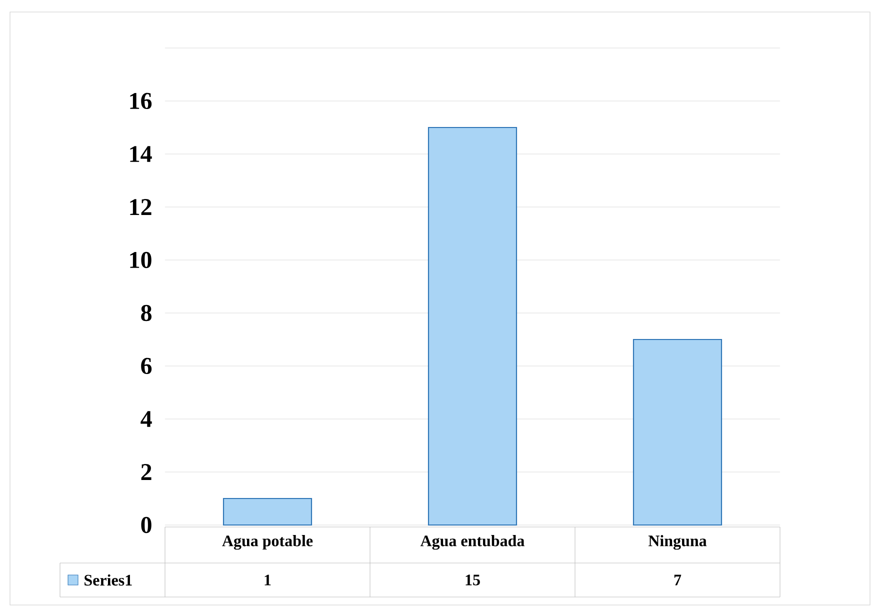  I want to click on x-tick-label: Agua entubada, so click(472, 542).